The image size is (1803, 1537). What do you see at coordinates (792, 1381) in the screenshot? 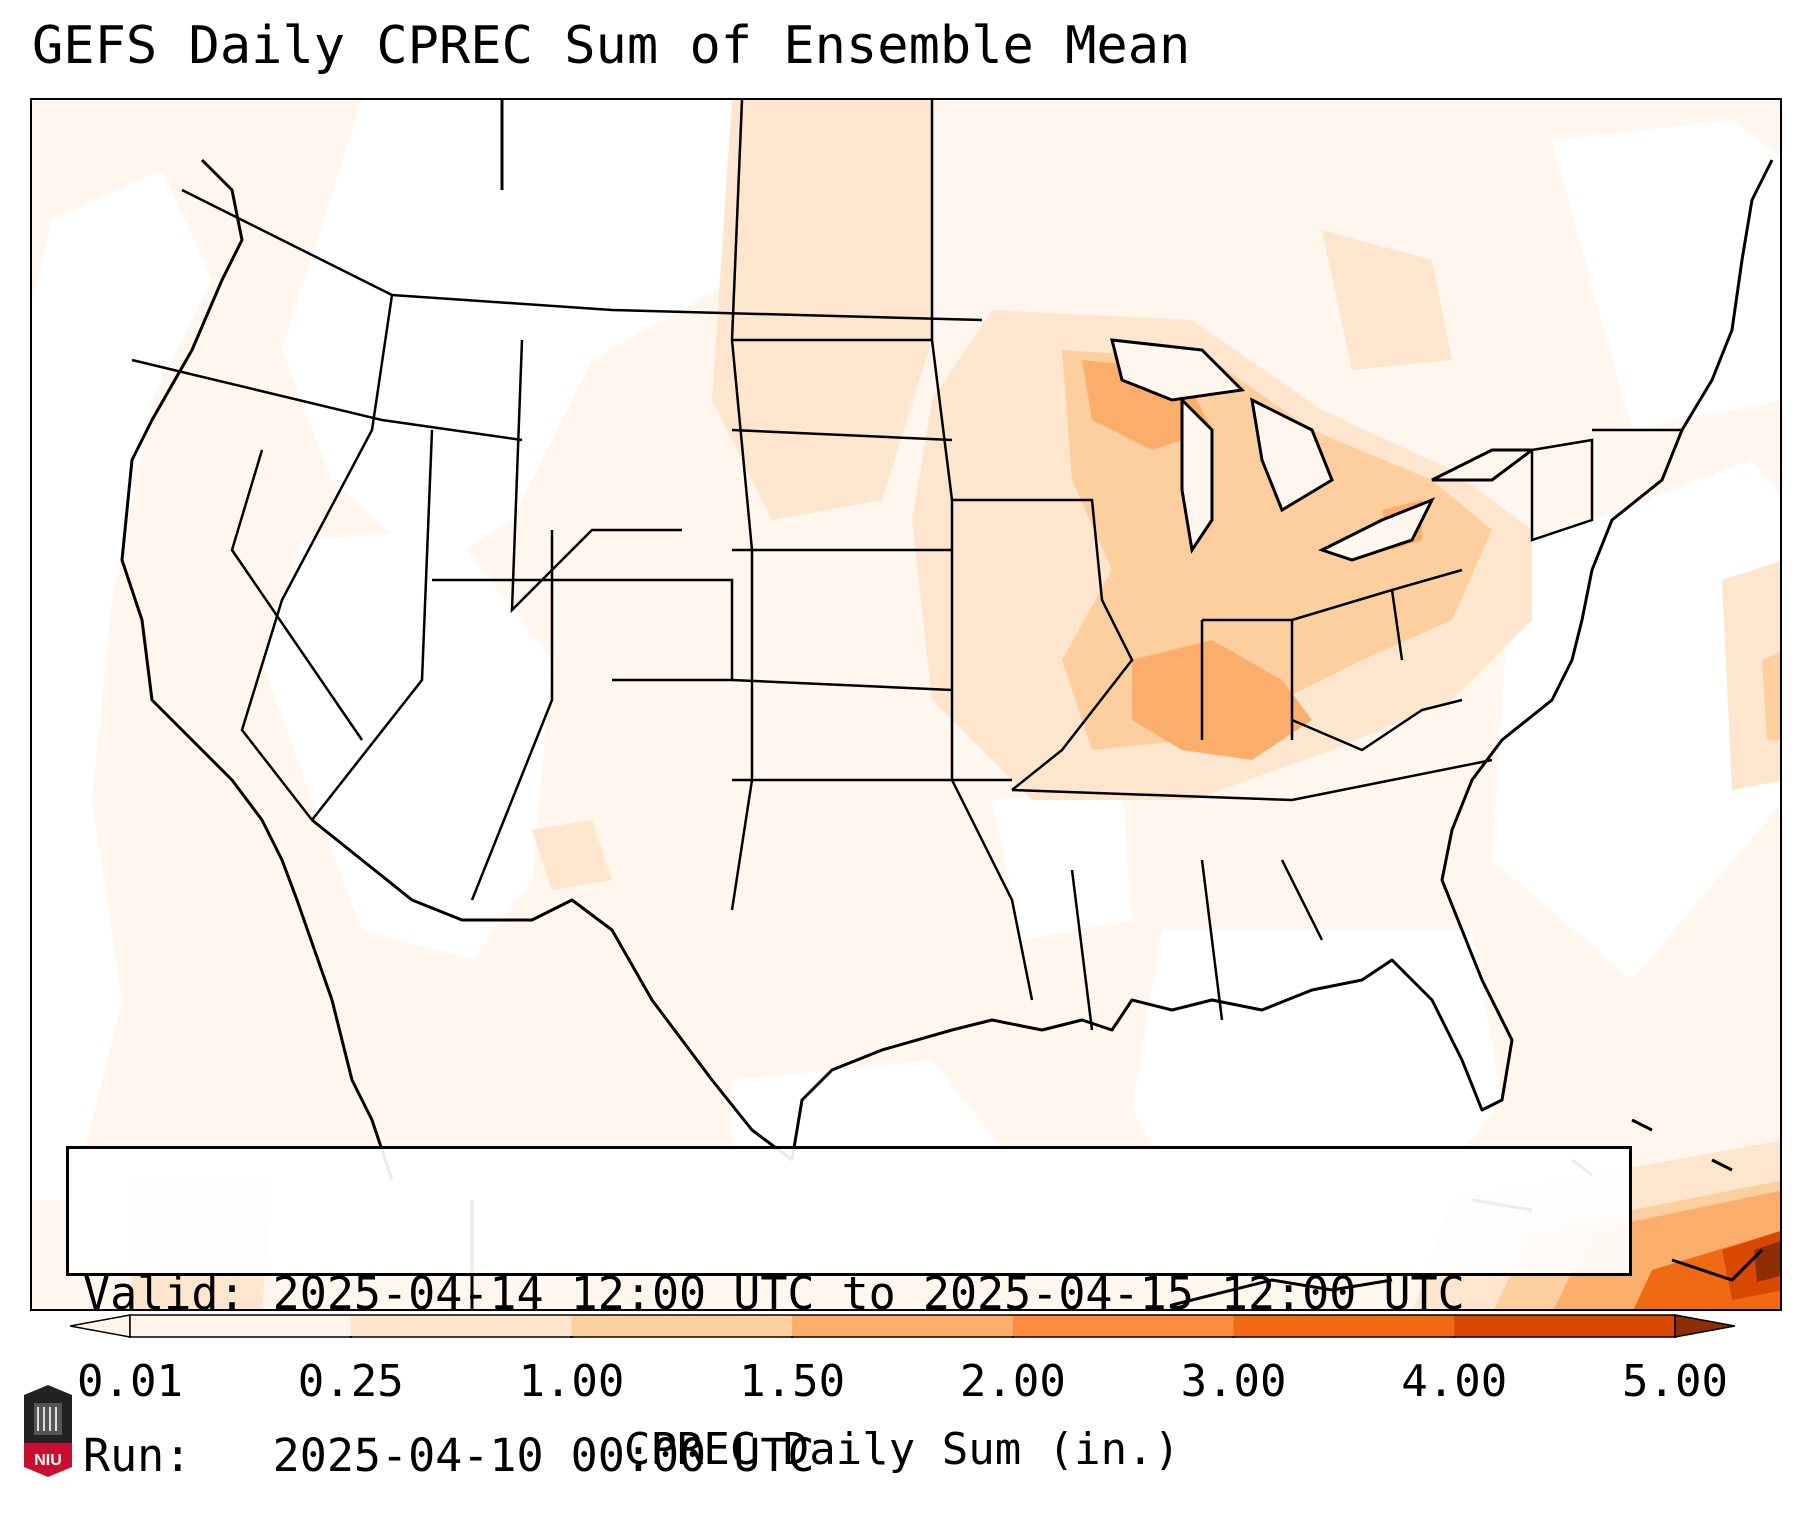
I see `colorbar-tick-label: 1.50` at bounding box center [792, 1381].